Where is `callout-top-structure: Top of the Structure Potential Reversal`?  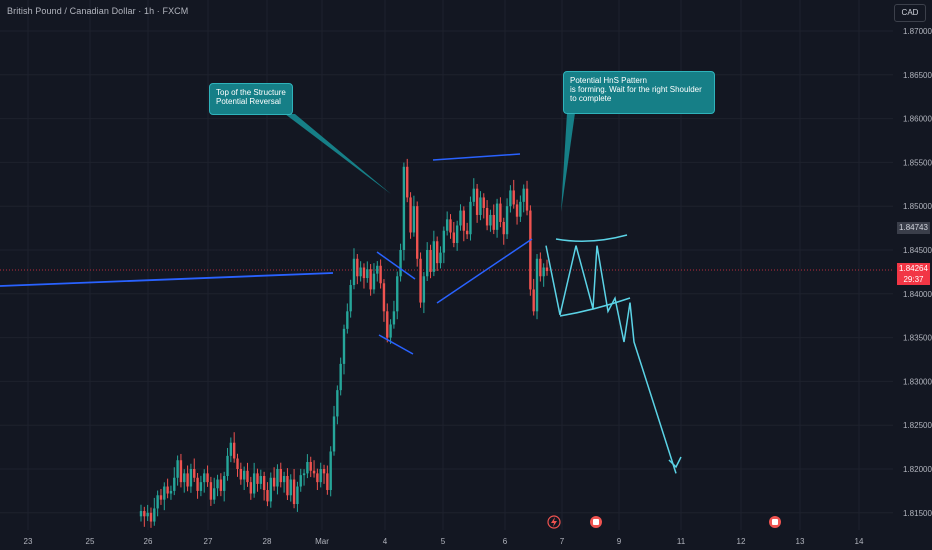 callout-top-structure: Top of the Structure Potential Reversal is located at coordinates (251, 99).